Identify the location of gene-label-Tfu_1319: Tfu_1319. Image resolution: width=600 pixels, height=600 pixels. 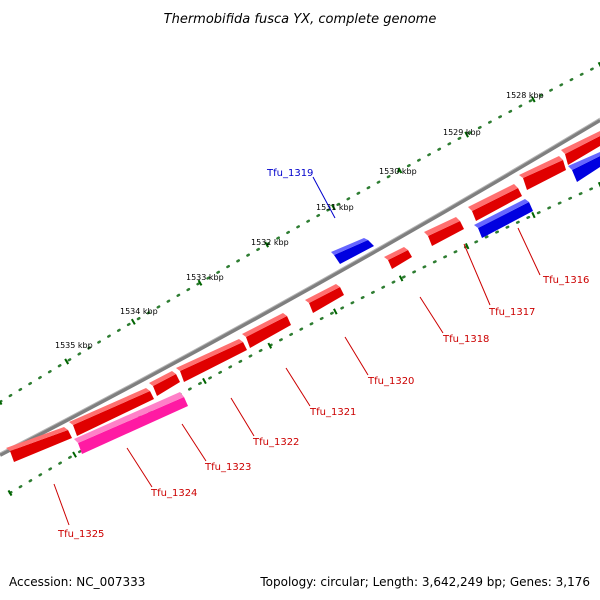
(289, 173).